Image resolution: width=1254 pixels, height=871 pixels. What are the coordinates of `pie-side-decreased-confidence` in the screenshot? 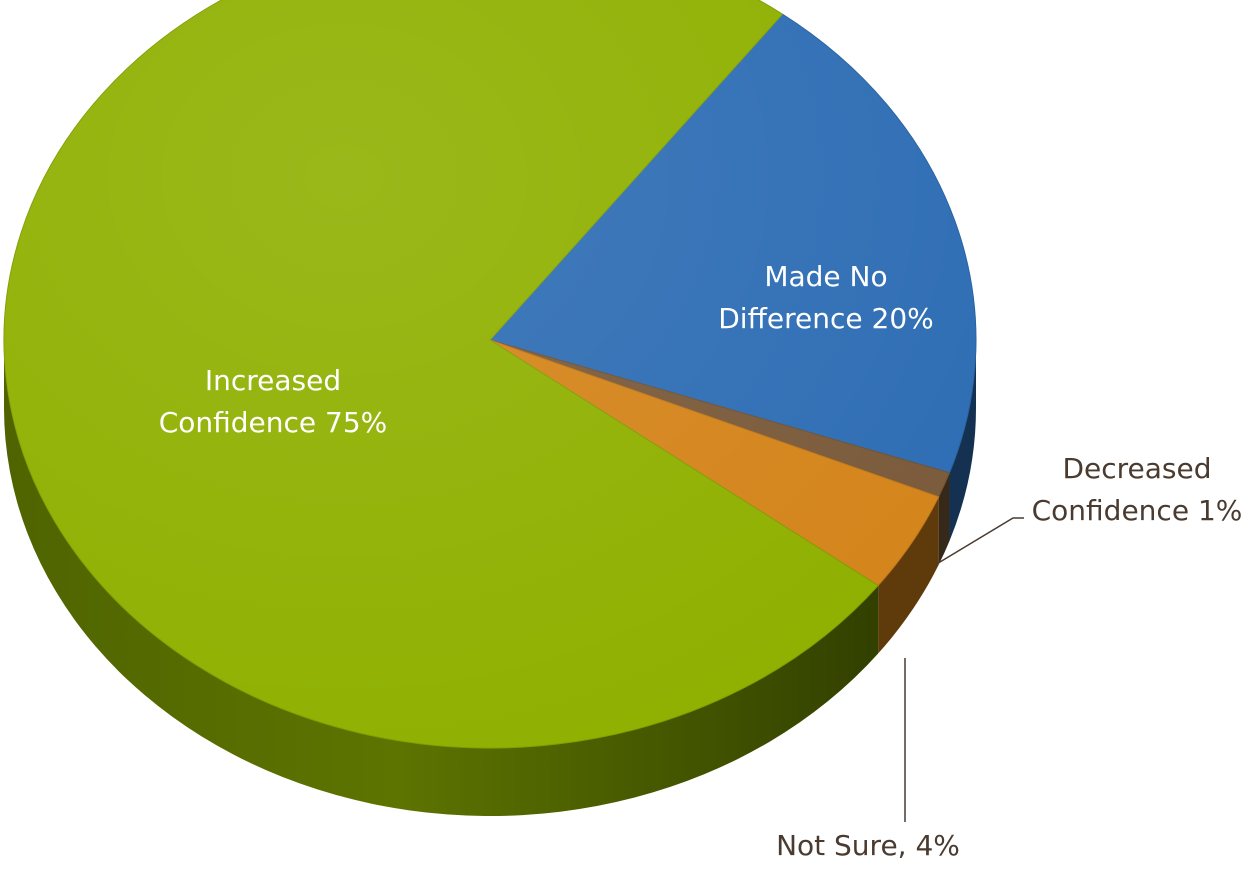 It's located at (944, 518).